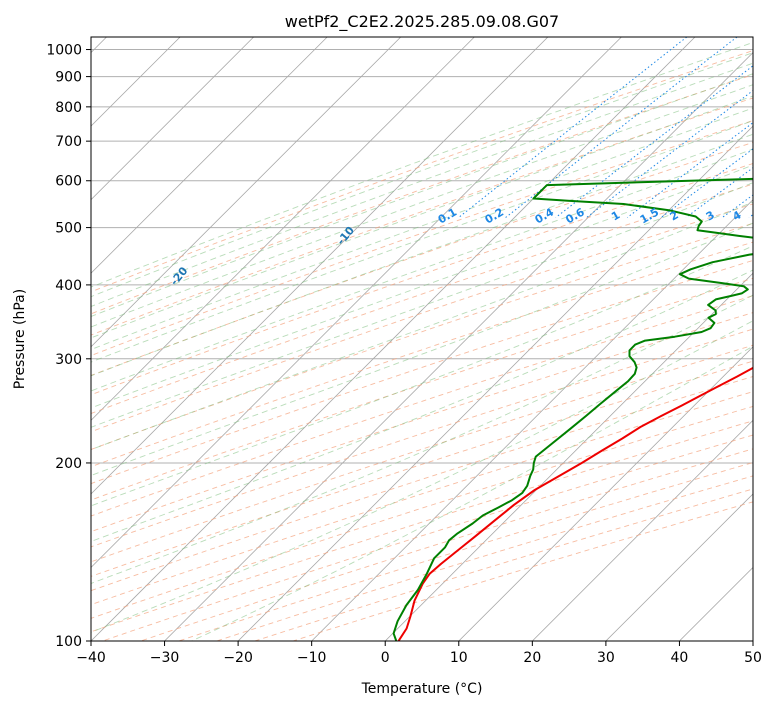 The image size is (775, 708). I want to click on y-tick-label: 300, so click(68, 360).